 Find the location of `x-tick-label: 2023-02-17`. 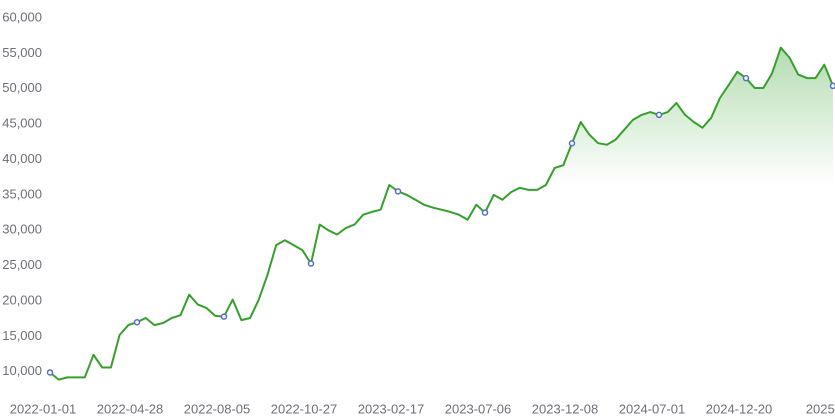

x-tick-label: 2023-02-17 is located at coordinates (391, 408).